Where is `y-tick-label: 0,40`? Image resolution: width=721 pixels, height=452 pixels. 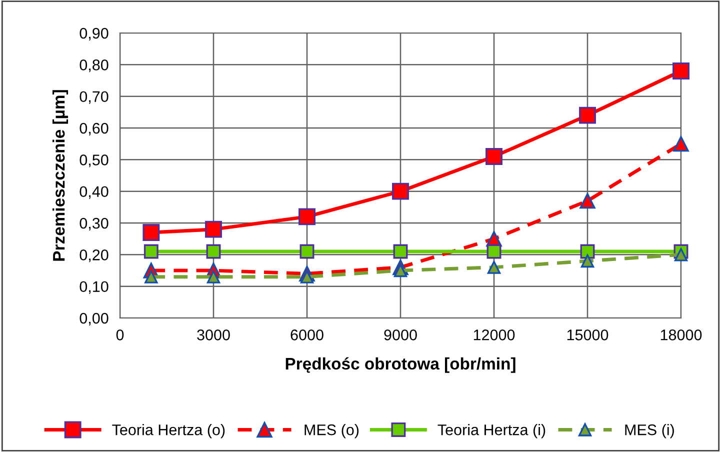
y-tick-label: 0,40 is located at coordinates (94, 192).